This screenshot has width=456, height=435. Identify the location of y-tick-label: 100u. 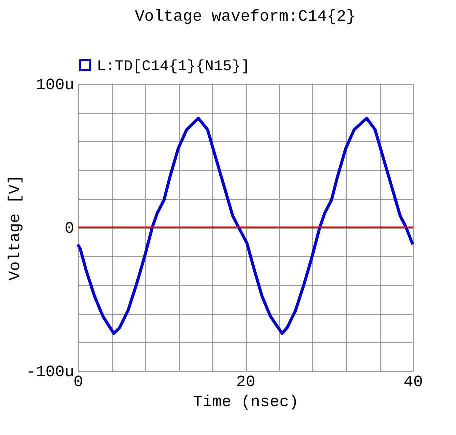
(55, 85).